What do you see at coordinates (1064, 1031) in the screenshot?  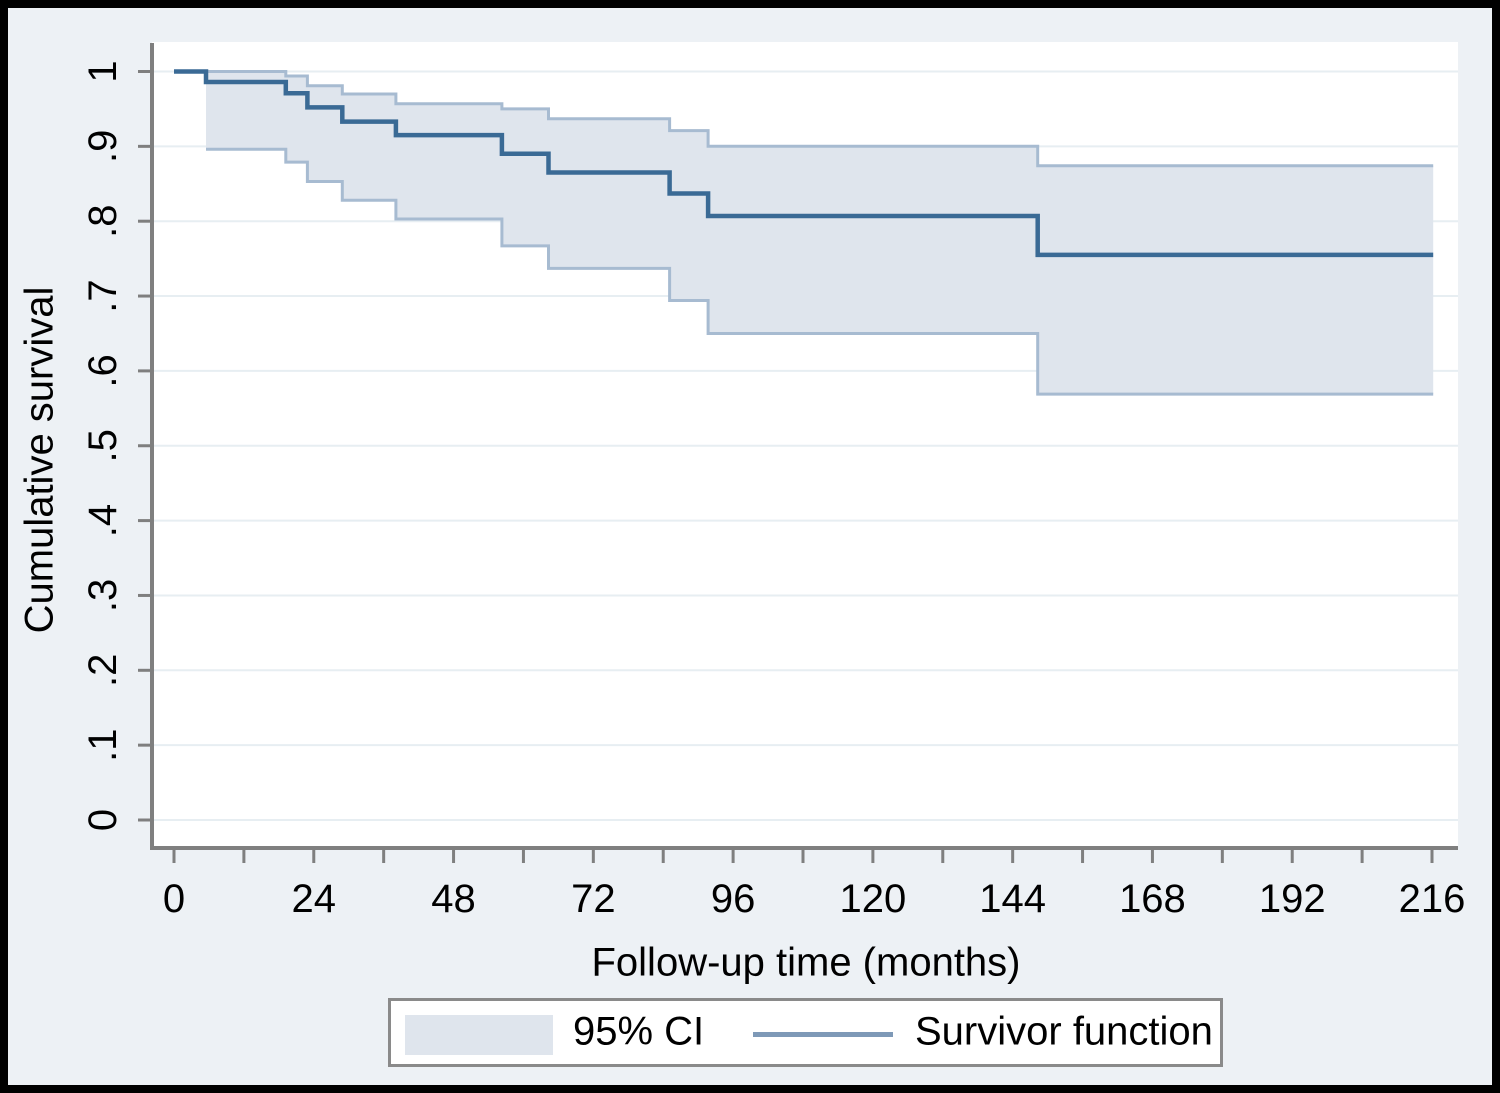 I see `legend-line-label: Survivor function` at bounding box center [1064, 1031].